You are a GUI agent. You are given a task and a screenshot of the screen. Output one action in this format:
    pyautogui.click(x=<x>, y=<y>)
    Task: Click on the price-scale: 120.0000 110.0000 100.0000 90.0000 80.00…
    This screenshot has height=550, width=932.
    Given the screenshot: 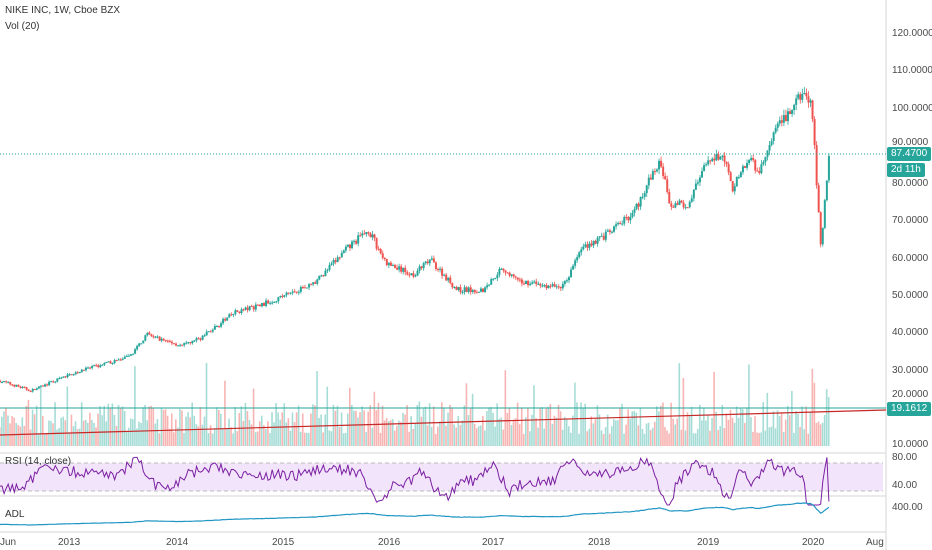 What is the action you would take?
    pyautogui.click(x=912, y=239)
    